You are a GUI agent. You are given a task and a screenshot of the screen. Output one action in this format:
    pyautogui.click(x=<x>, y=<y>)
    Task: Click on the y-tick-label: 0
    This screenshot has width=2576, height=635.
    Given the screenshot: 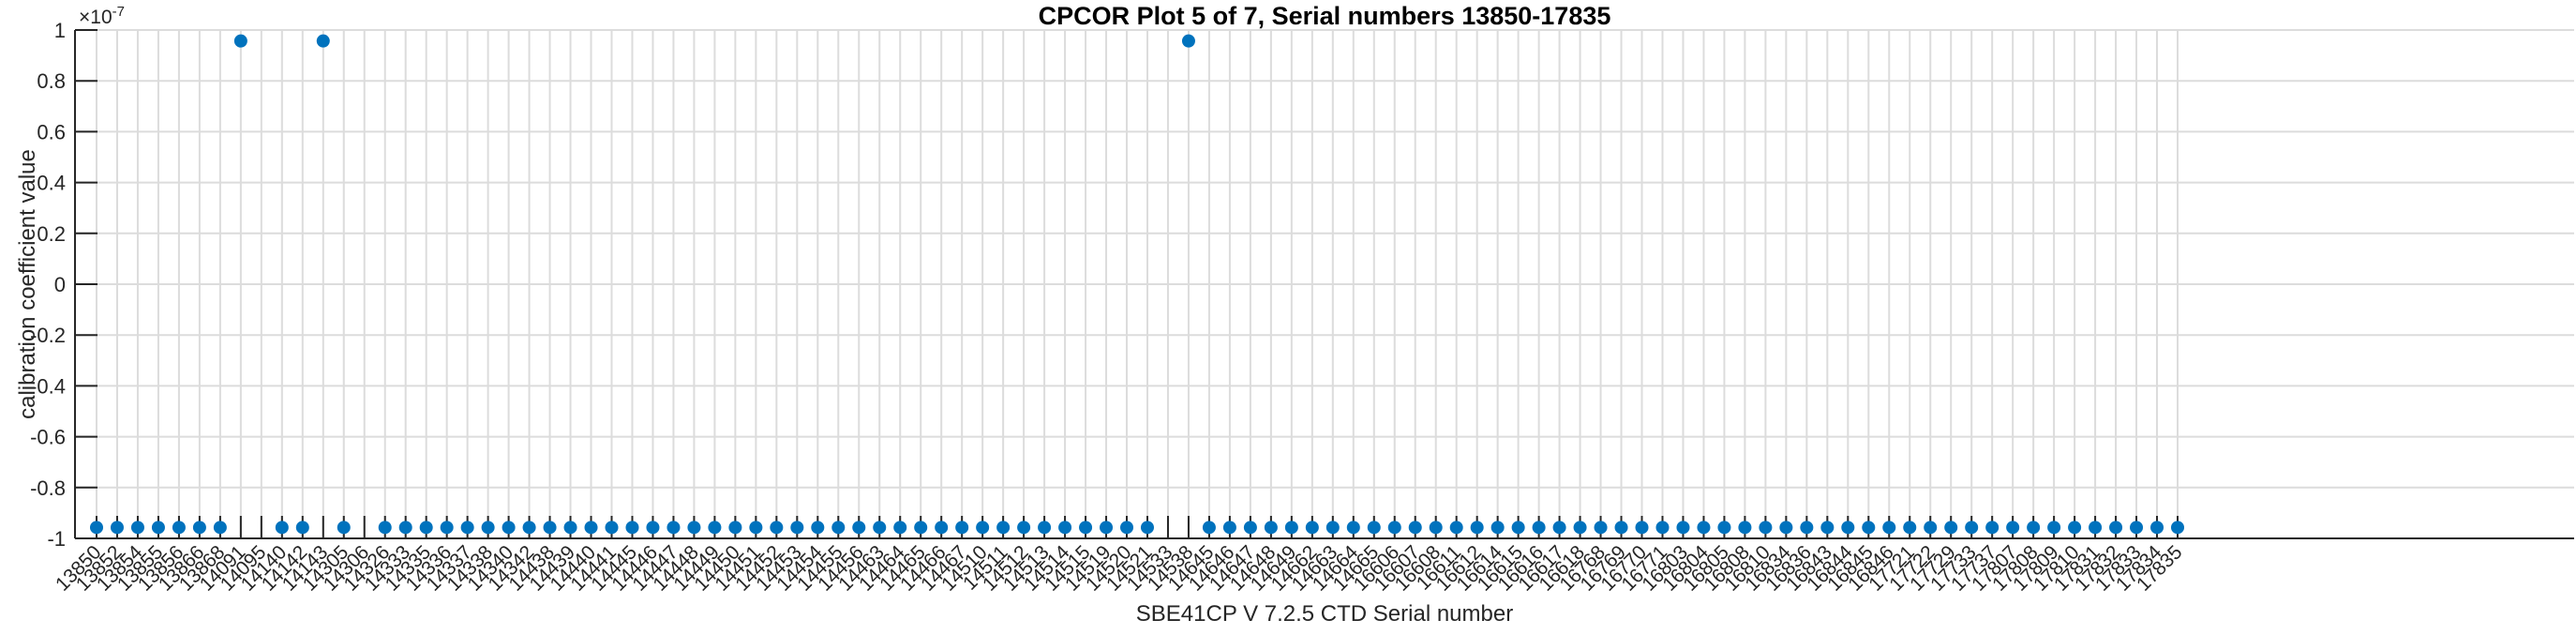 What is the action you would take?
    pyautogui.click(x=60, y=284)
    